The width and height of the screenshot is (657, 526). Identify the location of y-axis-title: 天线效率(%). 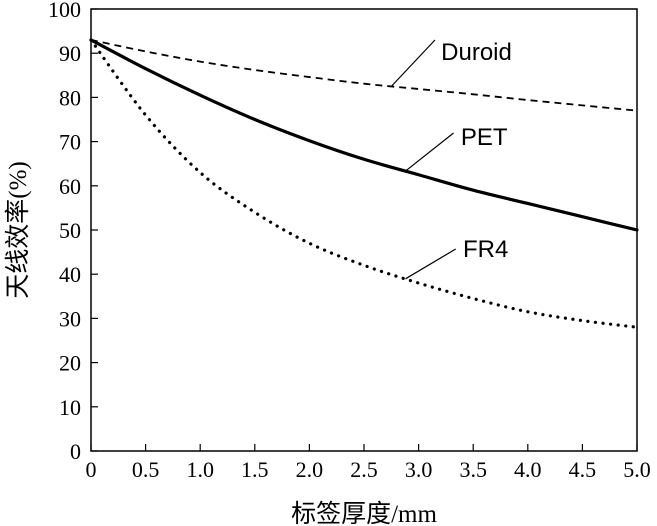
(18, 229).